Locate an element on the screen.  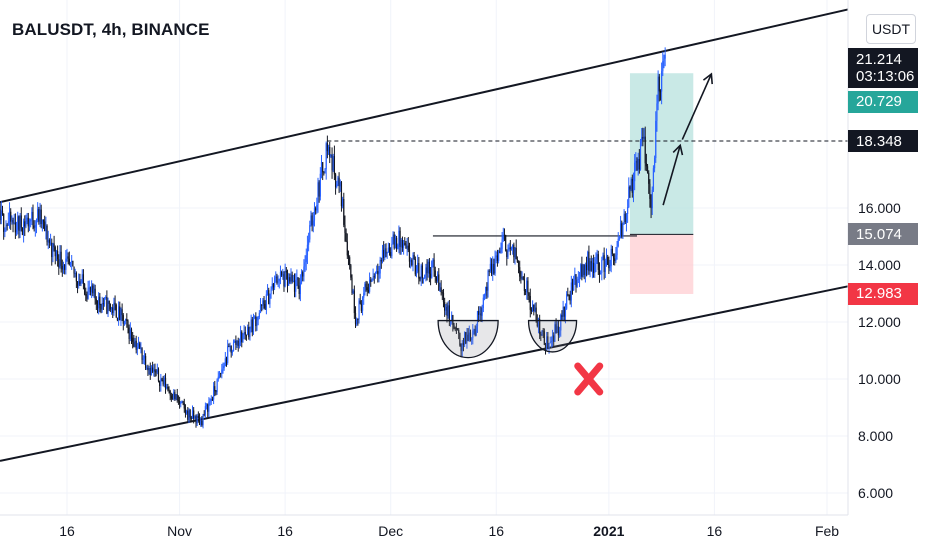
time-axis: 16 Nov 16 Dec 16 2021 16 Feb is located at coordinates (449, 531).